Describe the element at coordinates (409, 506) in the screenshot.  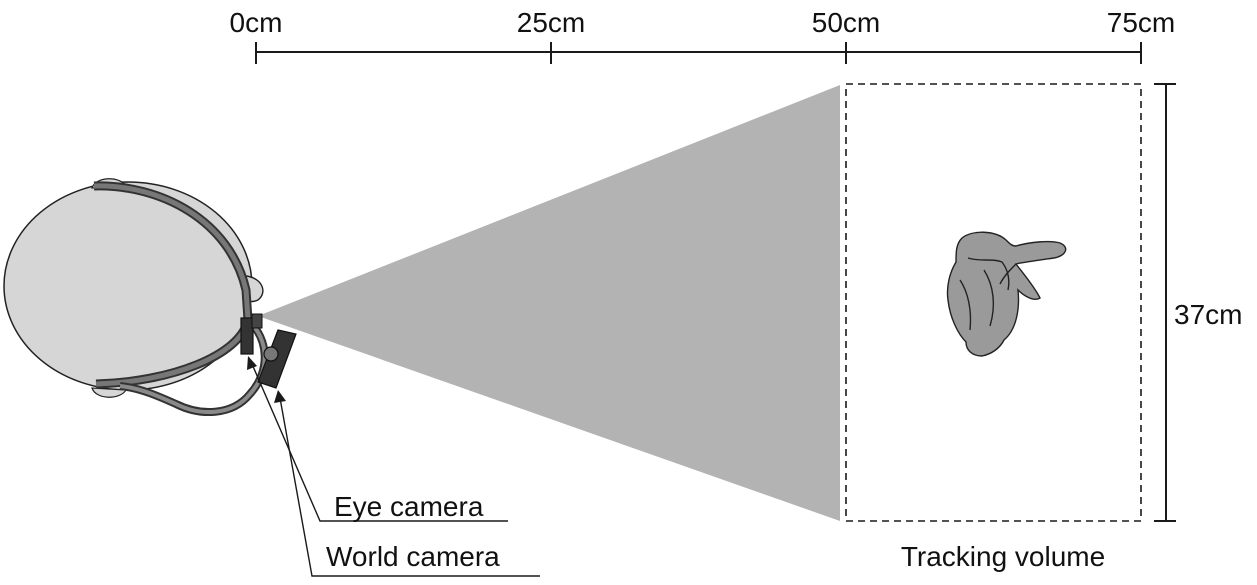
I see `eye-camera-label: Eye camera` at that location.